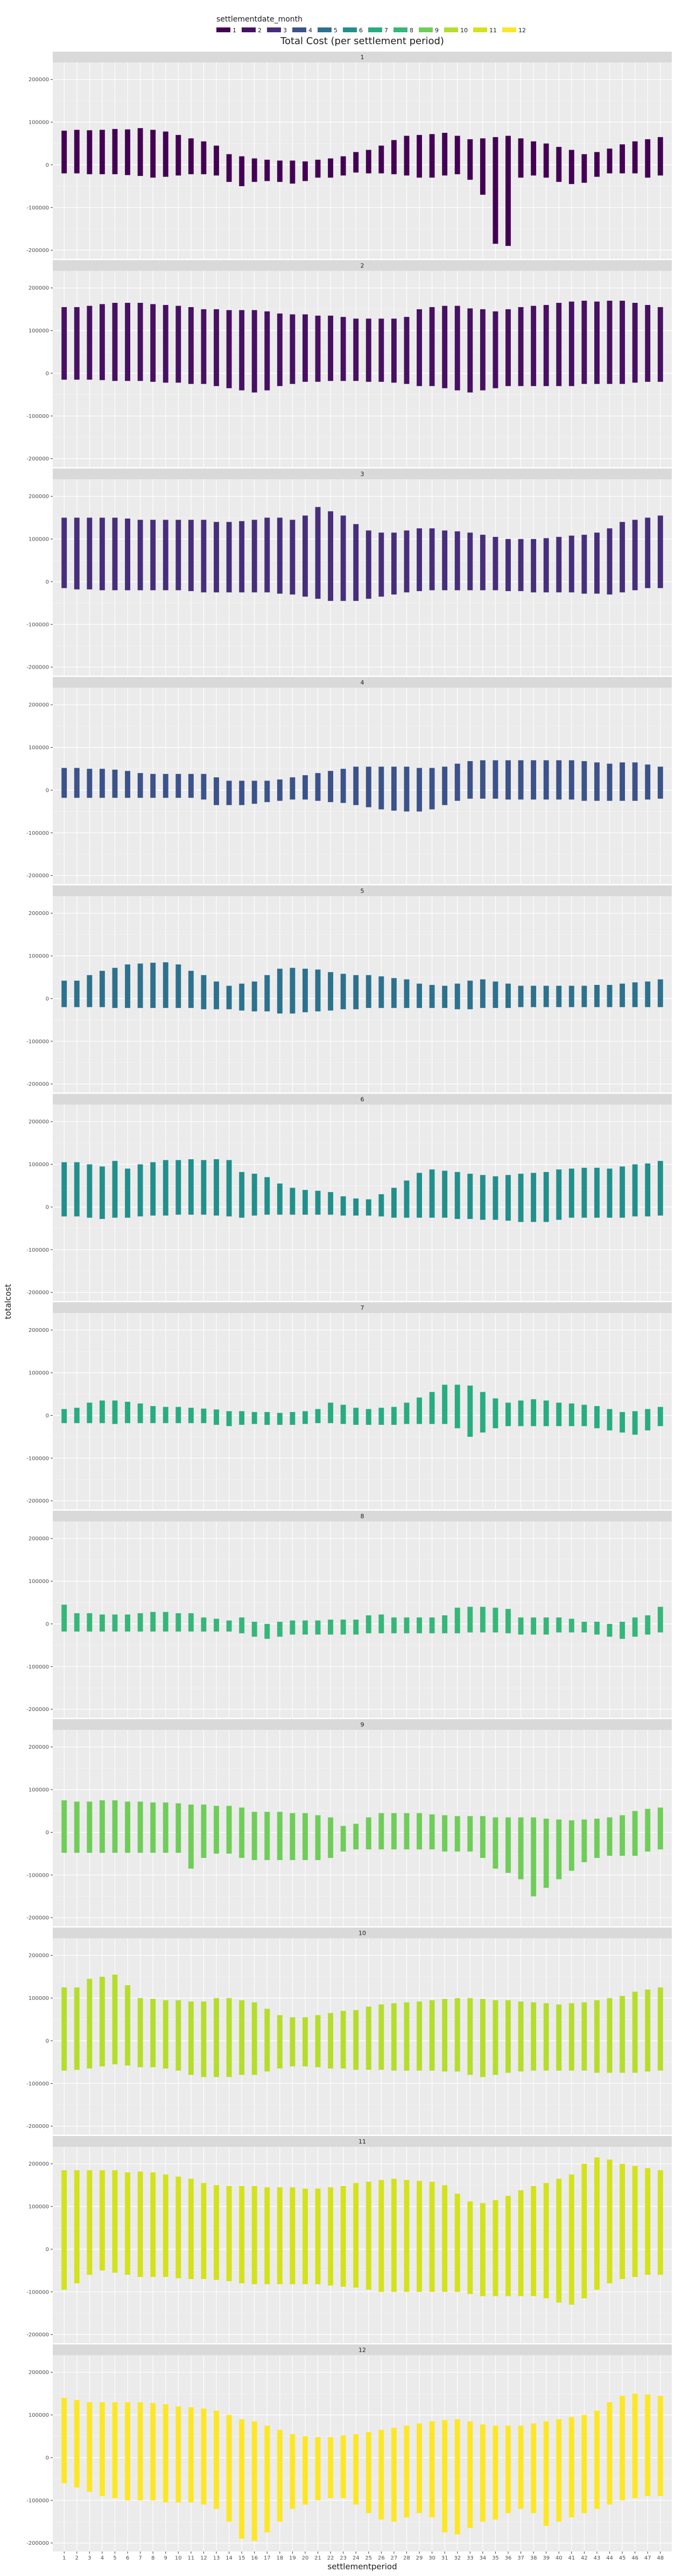 This screenshot has height=2576, width=682. What do you see at coordinates (381, 2236) in the screenshot?
I see `bar-m11-p26` at bounding box center [381, 2236].